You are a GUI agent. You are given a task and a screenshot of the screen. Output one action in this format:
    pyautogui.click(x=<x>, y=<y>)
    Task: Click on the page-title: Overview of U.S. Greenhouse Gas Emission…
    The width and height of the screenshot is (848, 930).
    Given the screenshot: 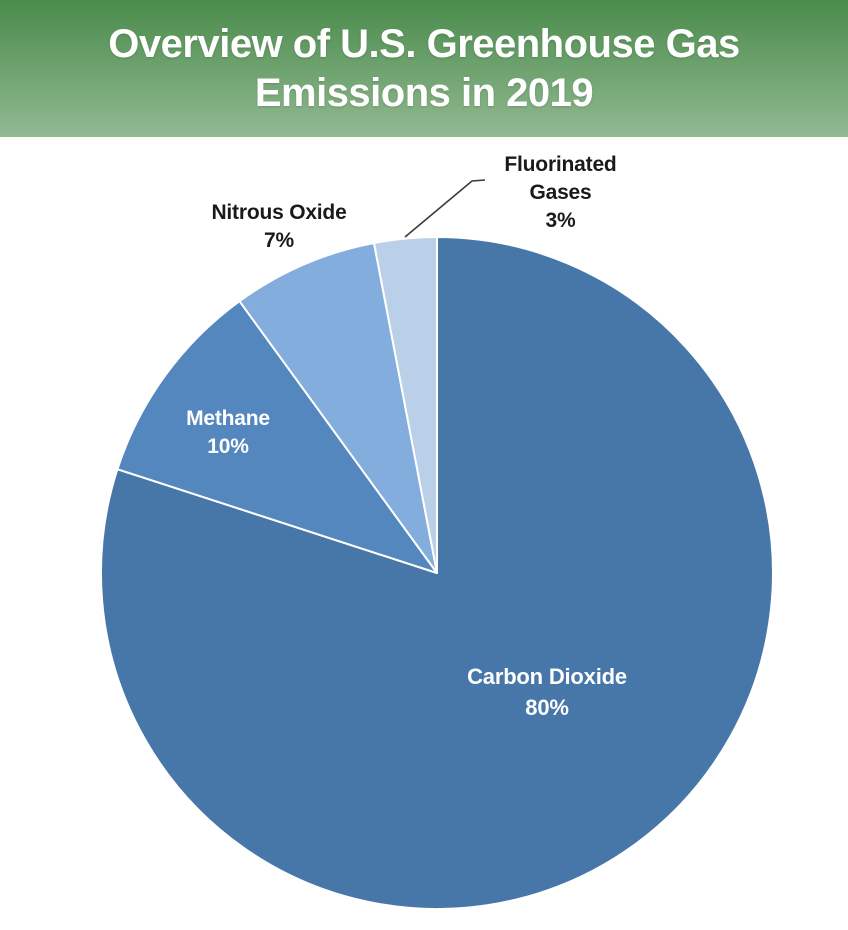 What is the action you would take?
    pyautogui.click(x=424, y=69)
    